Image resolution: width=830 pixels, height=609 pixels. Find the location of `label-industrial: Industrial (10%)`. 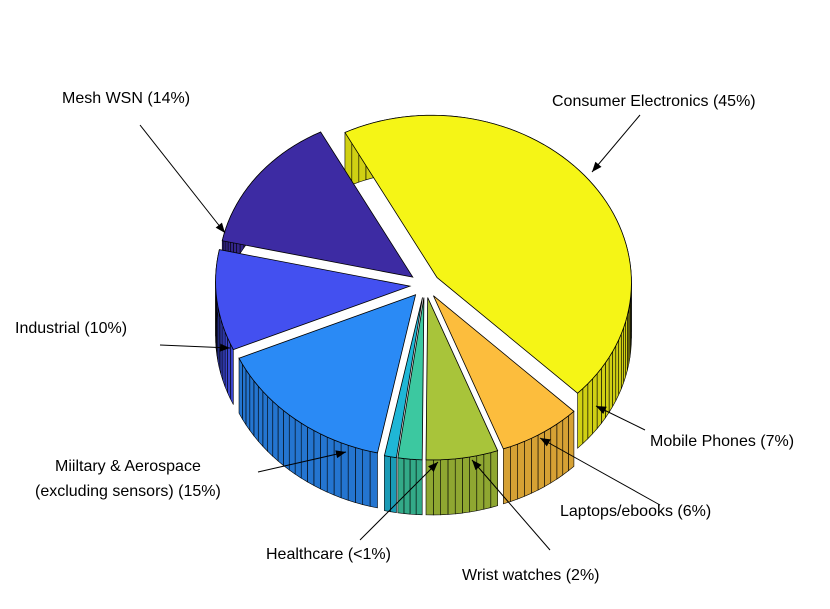

label-industrial: Industrial (10%) is located at coordinates (71, 328).